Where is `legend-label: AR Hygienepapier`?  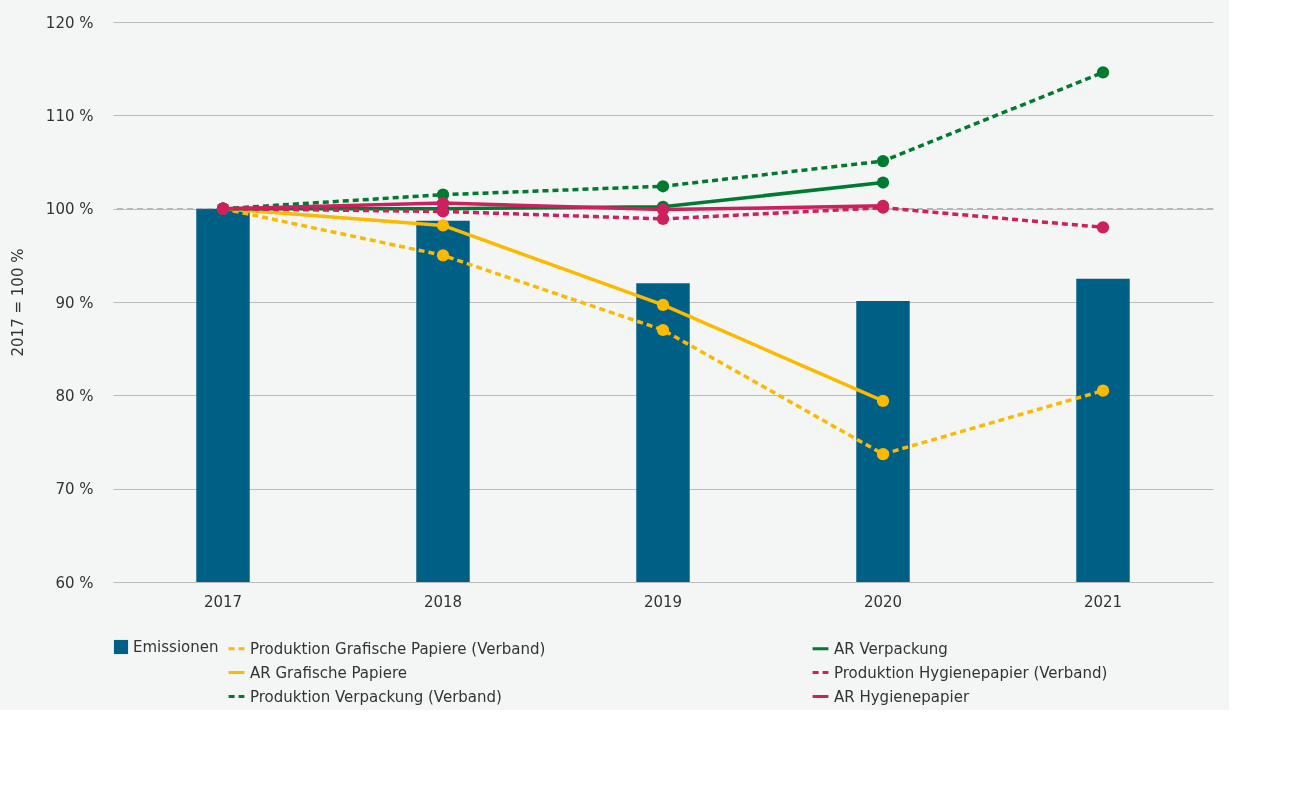 legend-label: AR Hygienepapier is located at coordinates (902, 696).